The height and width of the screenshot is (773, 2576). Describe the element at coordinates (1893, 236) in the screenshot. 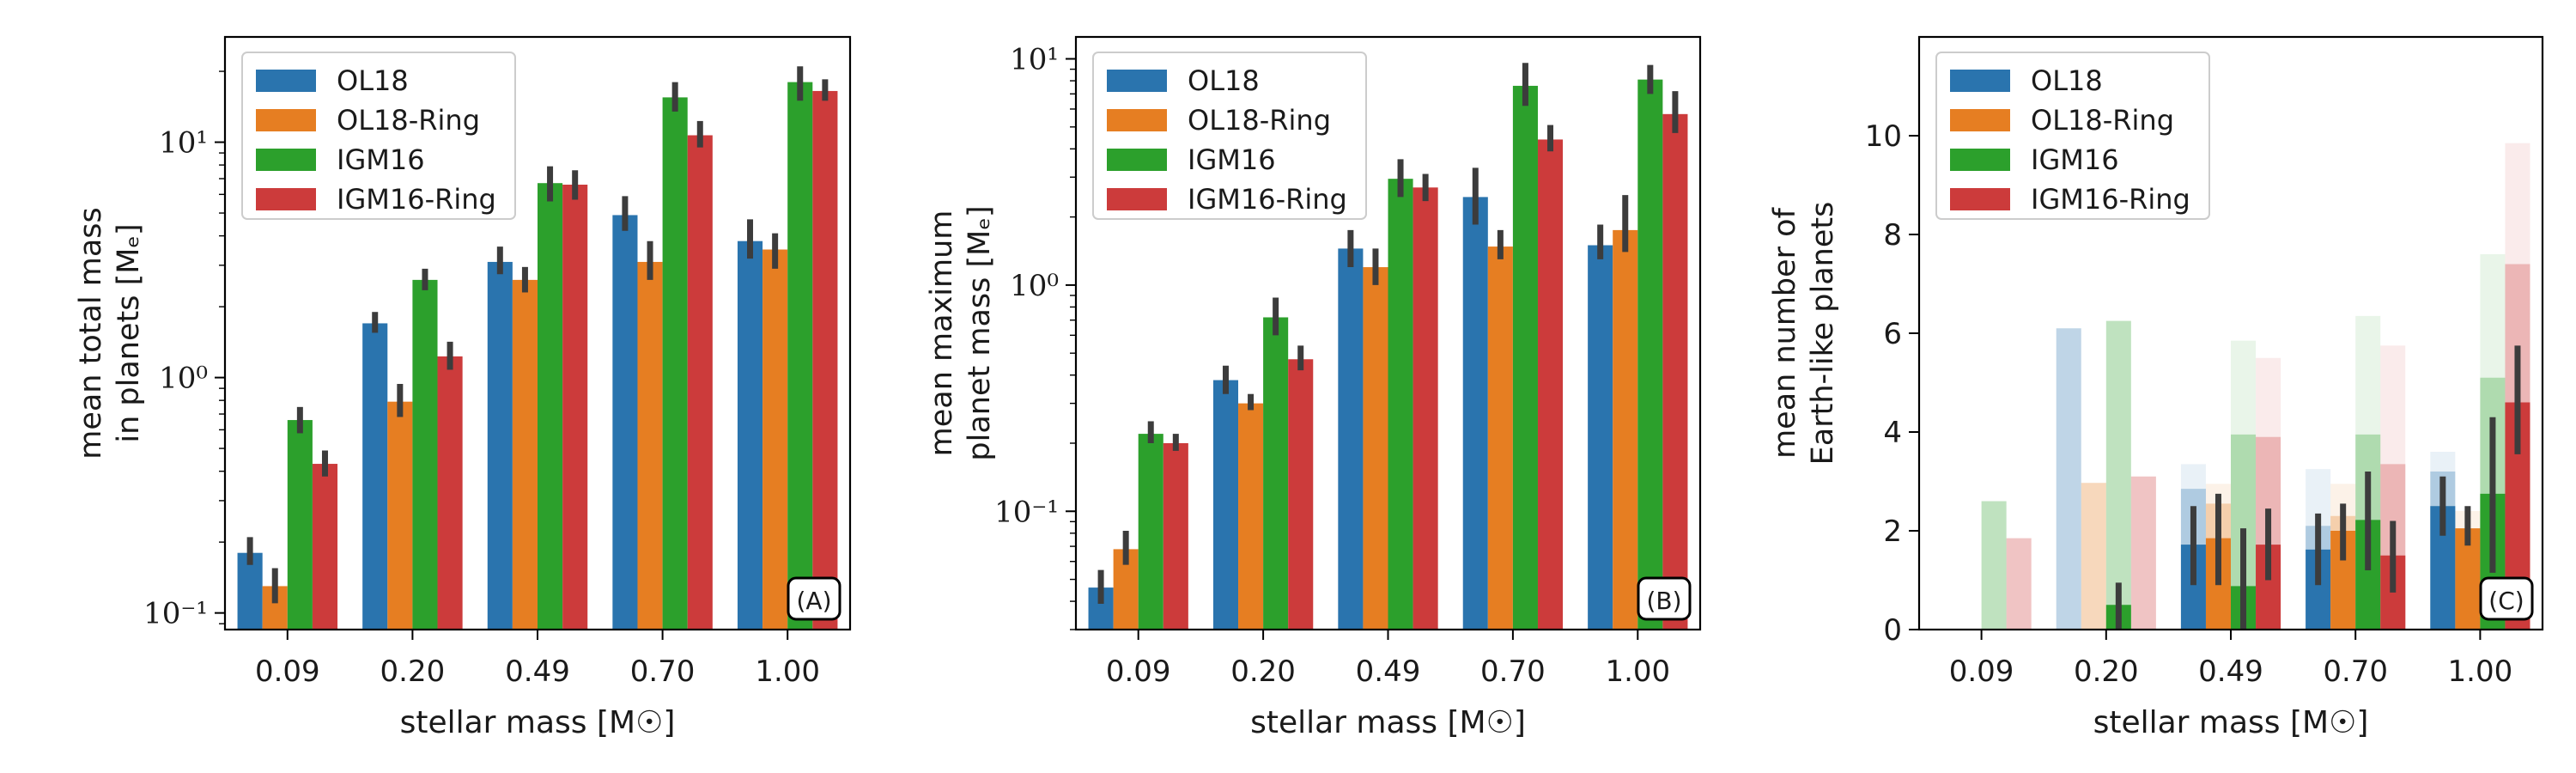

I see `y-tick-label: 8` at that location.